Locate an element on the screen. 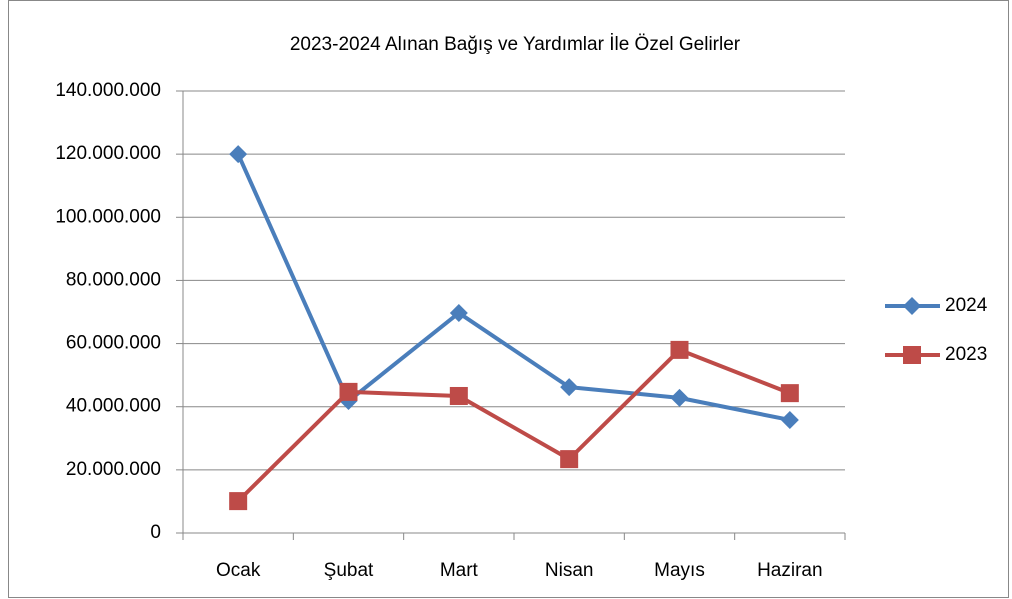 The image size is (1012, 599). x-tick-label: Şubat is located at coordinates (349, 570).